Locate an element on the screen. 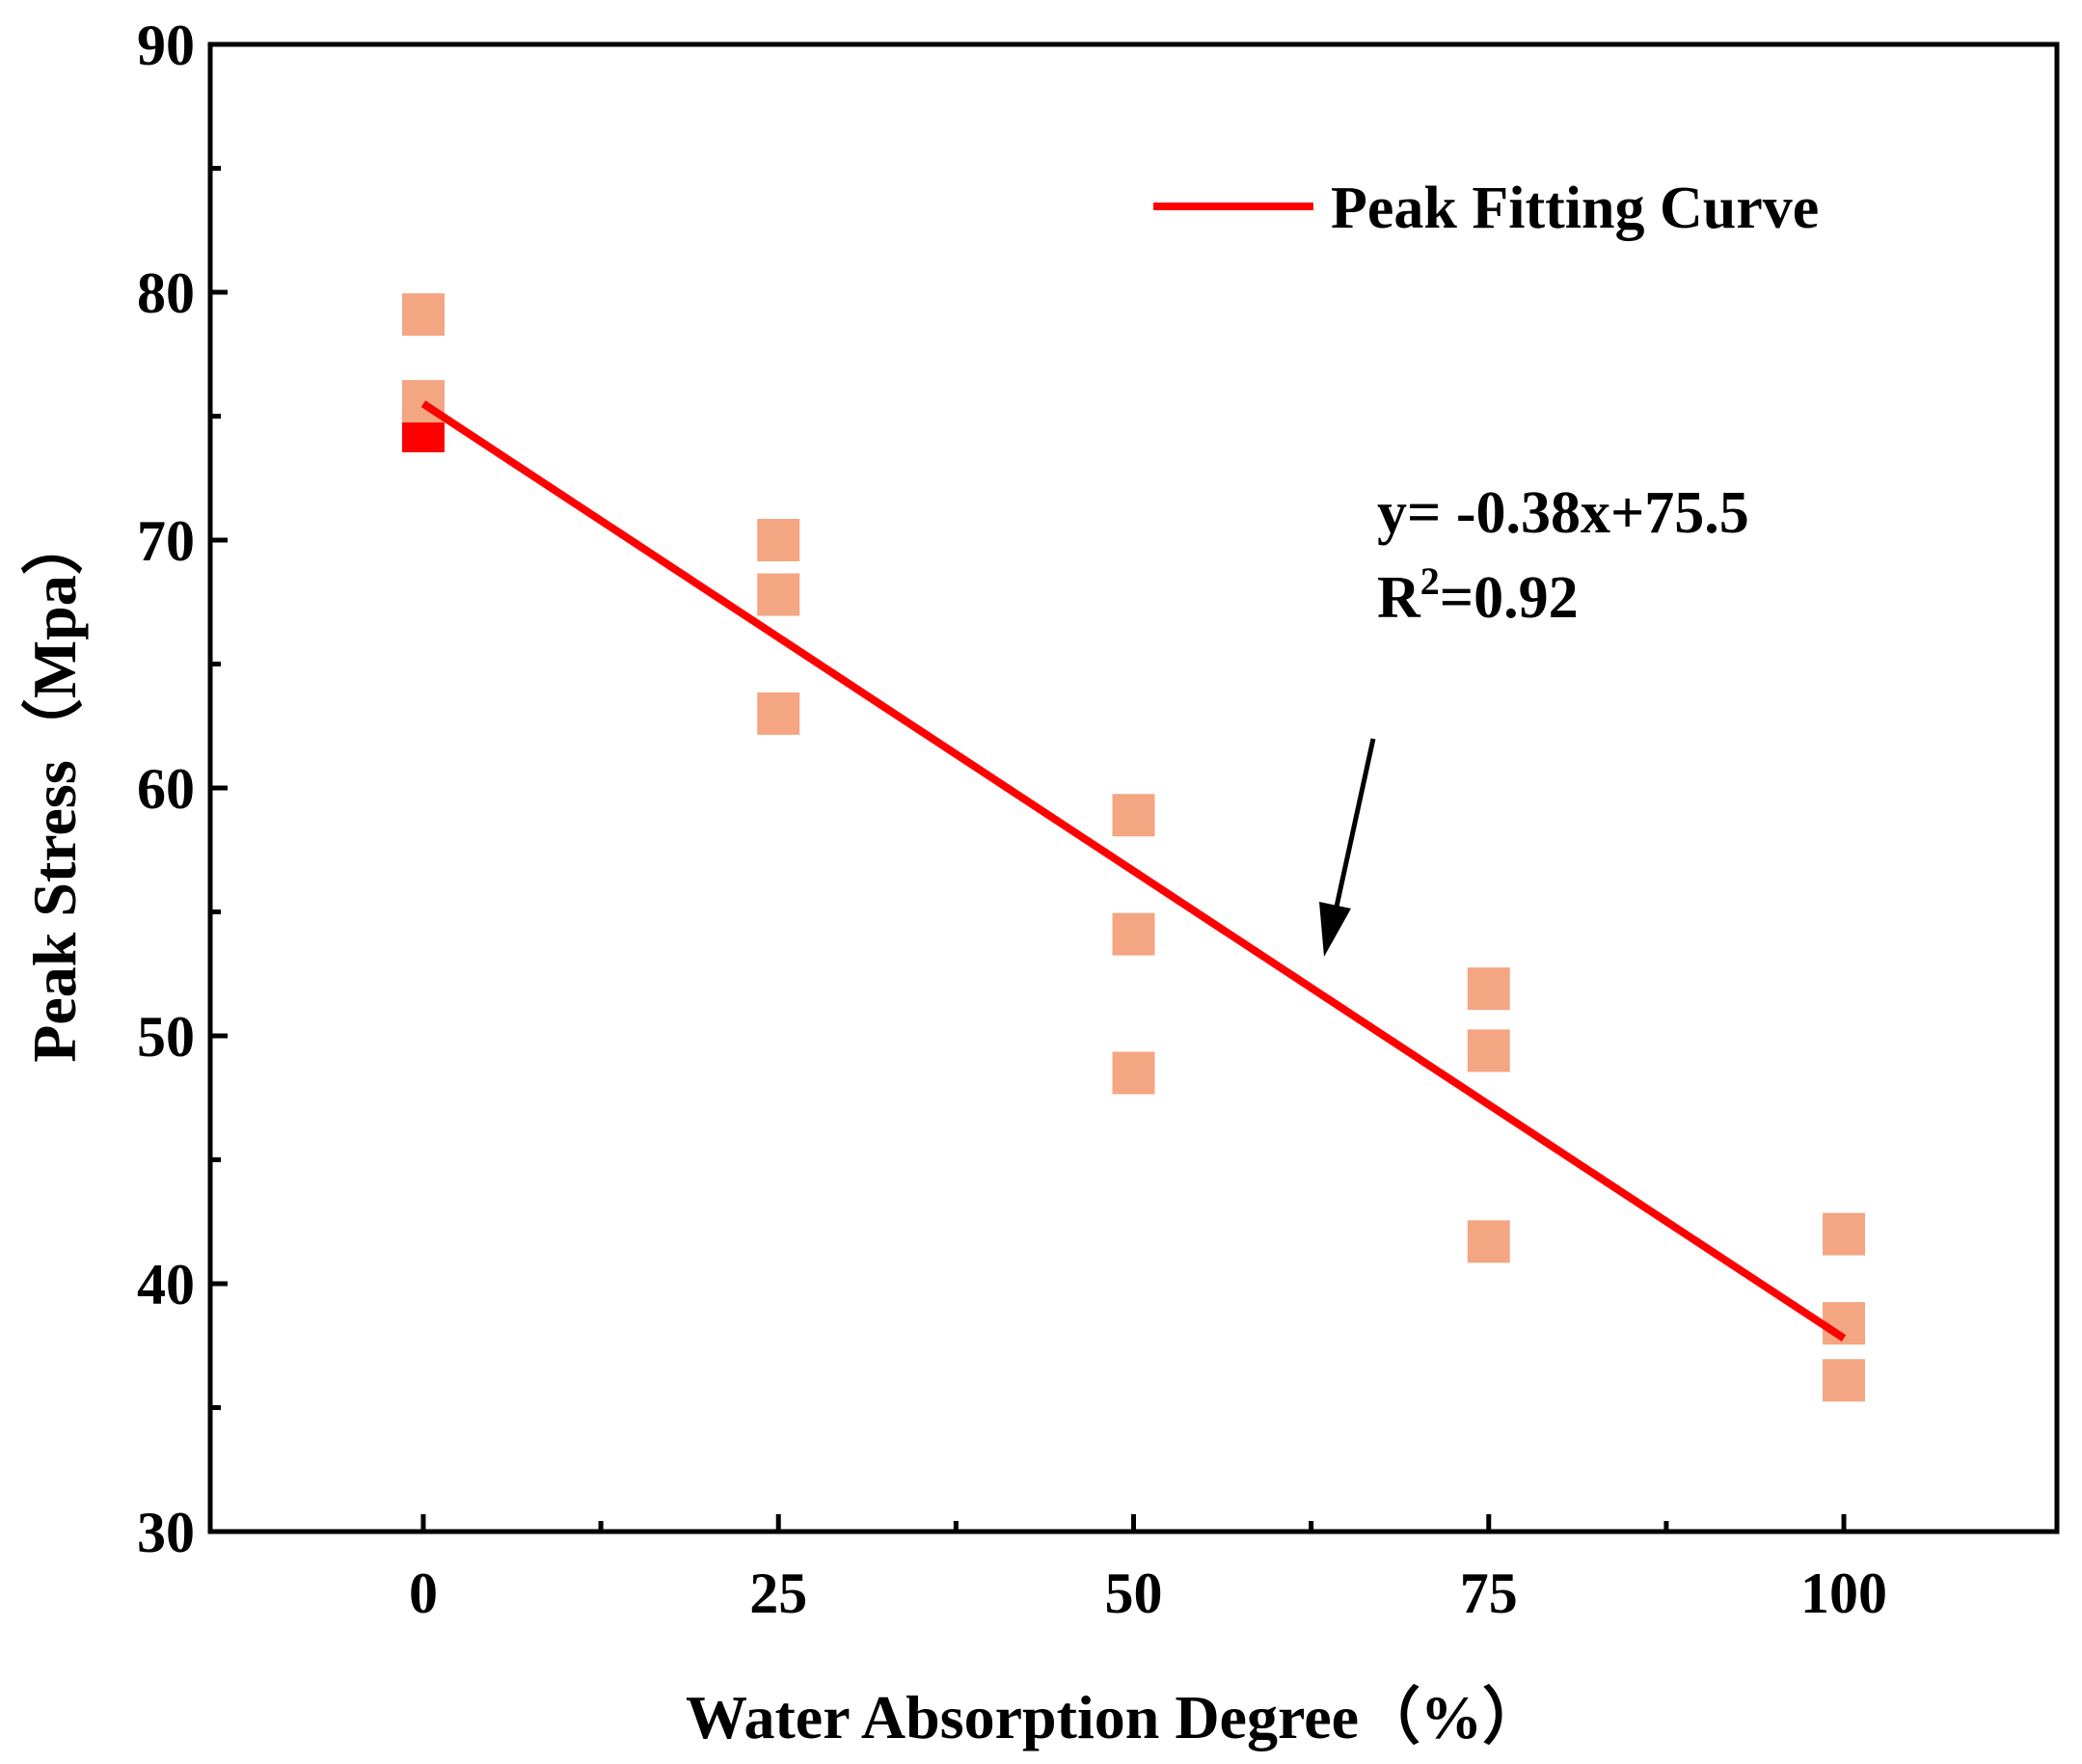  y-axis-ticks: 30 40 50 60 70 80 90 is located at coordinates (182, 789).